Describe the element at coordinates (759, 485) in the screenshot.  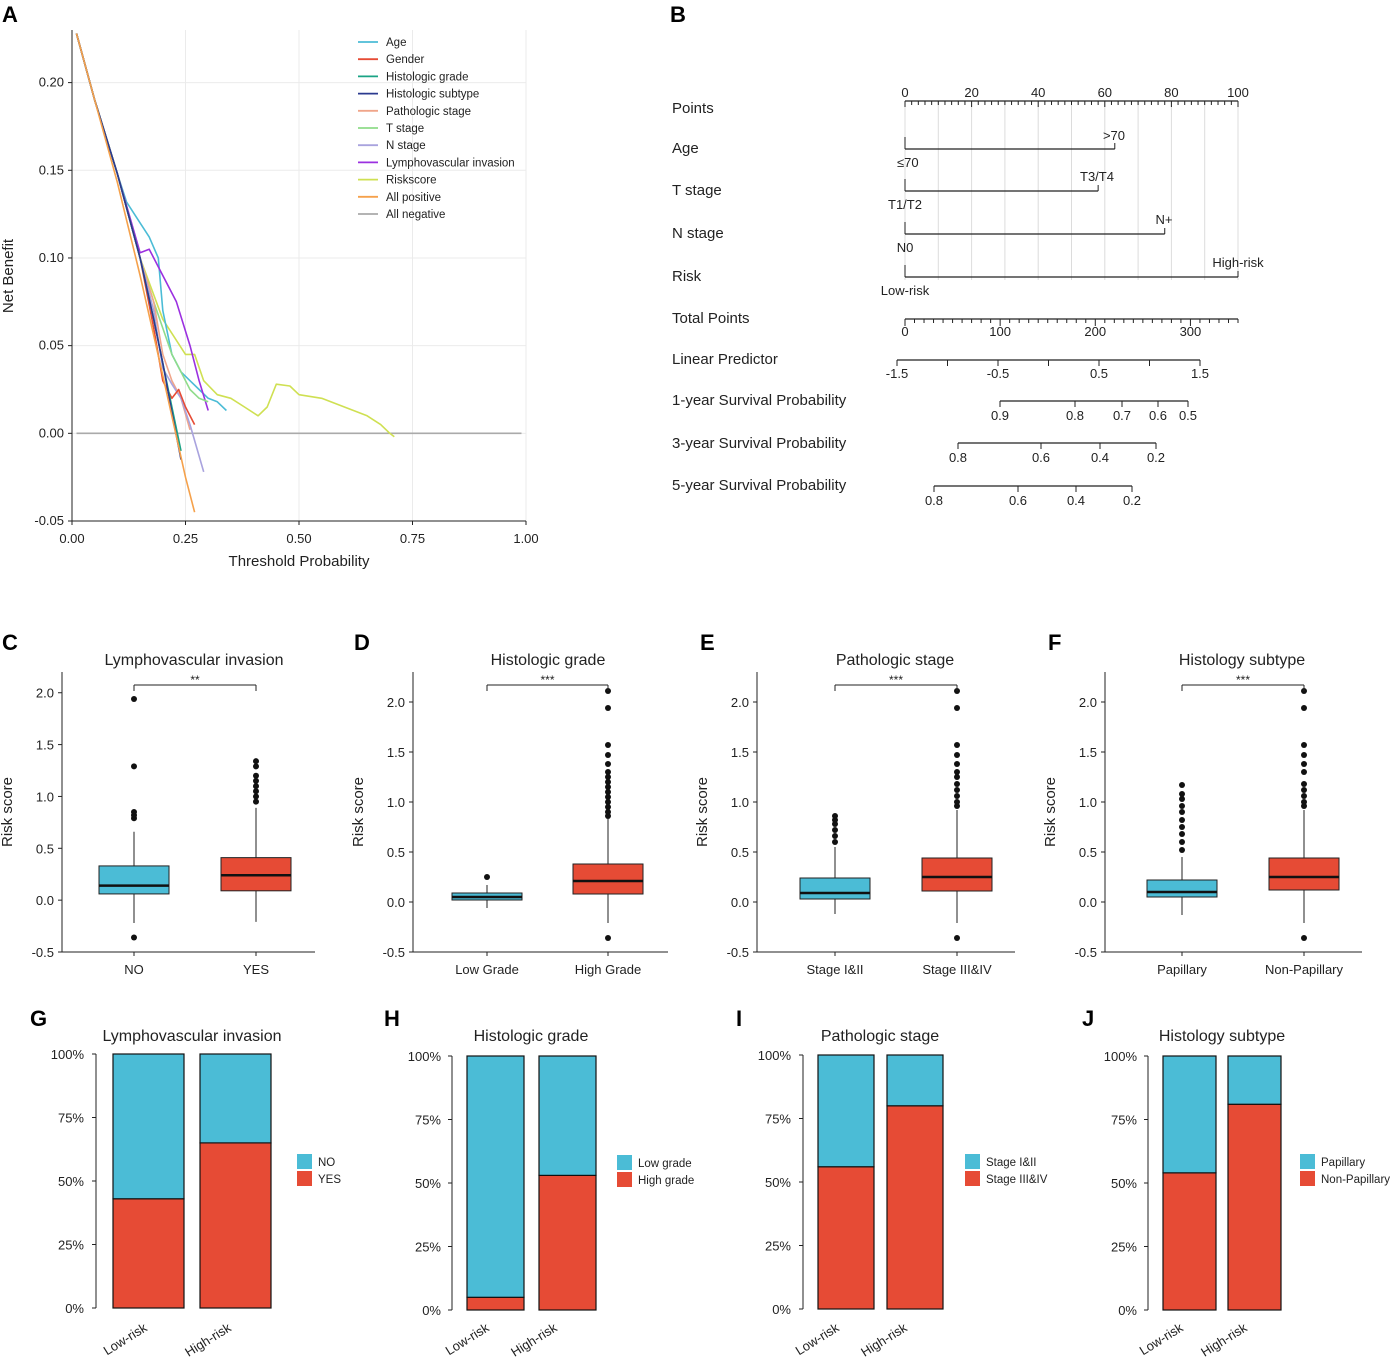
I see `nomogram-row-label: 5-year Survival Probability` at that location.